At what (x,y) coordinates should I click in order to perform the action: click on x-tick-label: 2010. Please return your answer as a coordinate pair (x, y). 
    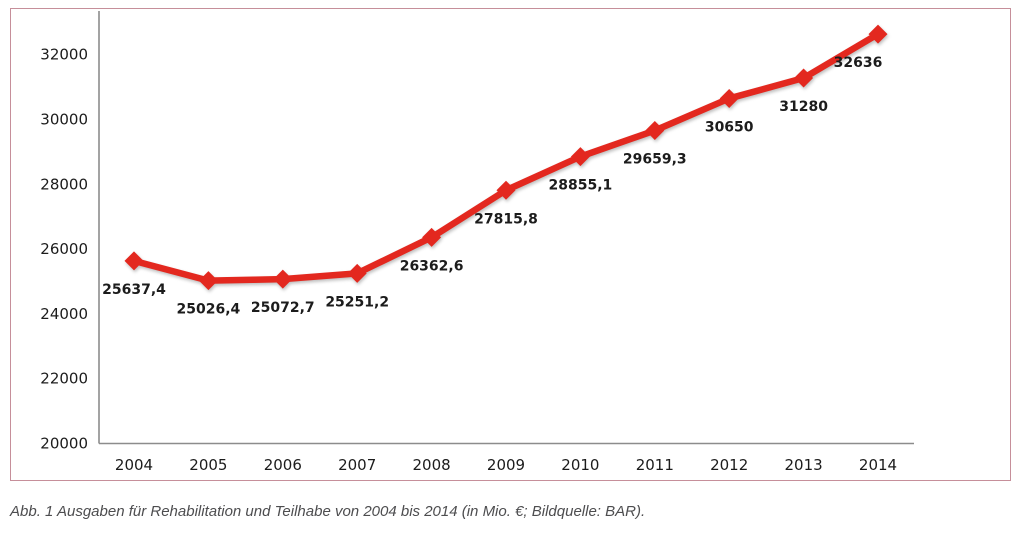
    Looking at the image, I should click on (580, 465).